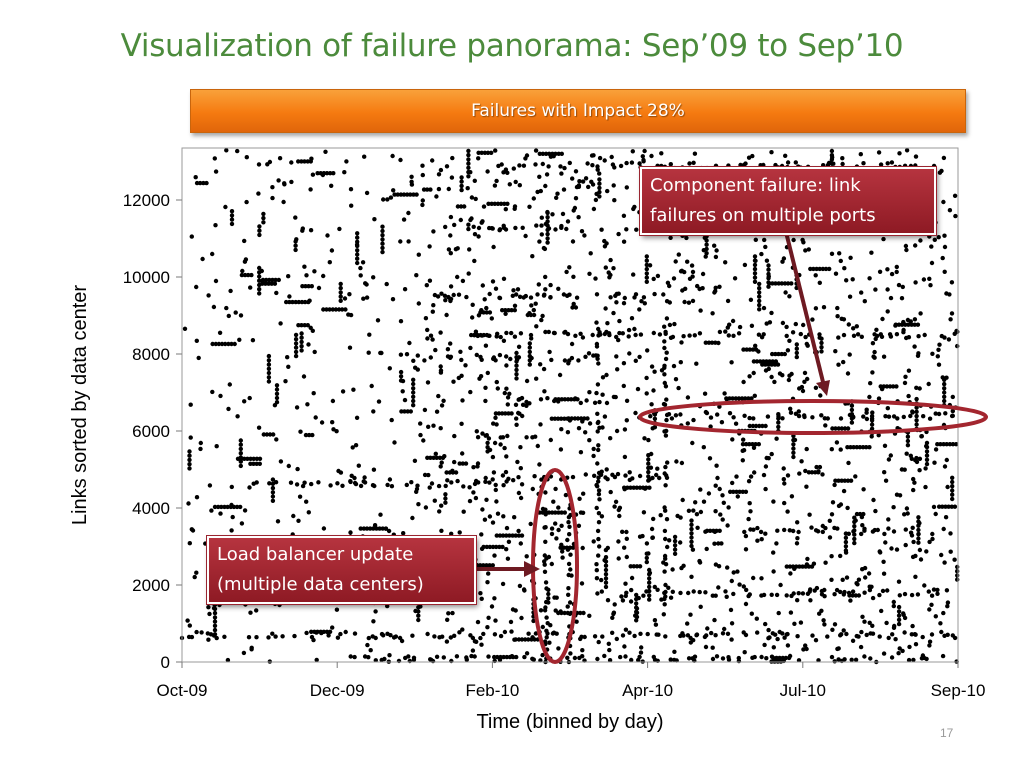  Describe the element at coordinates (151, 431) in the screenshot. I see `y-tick-label: 6000` at that location.